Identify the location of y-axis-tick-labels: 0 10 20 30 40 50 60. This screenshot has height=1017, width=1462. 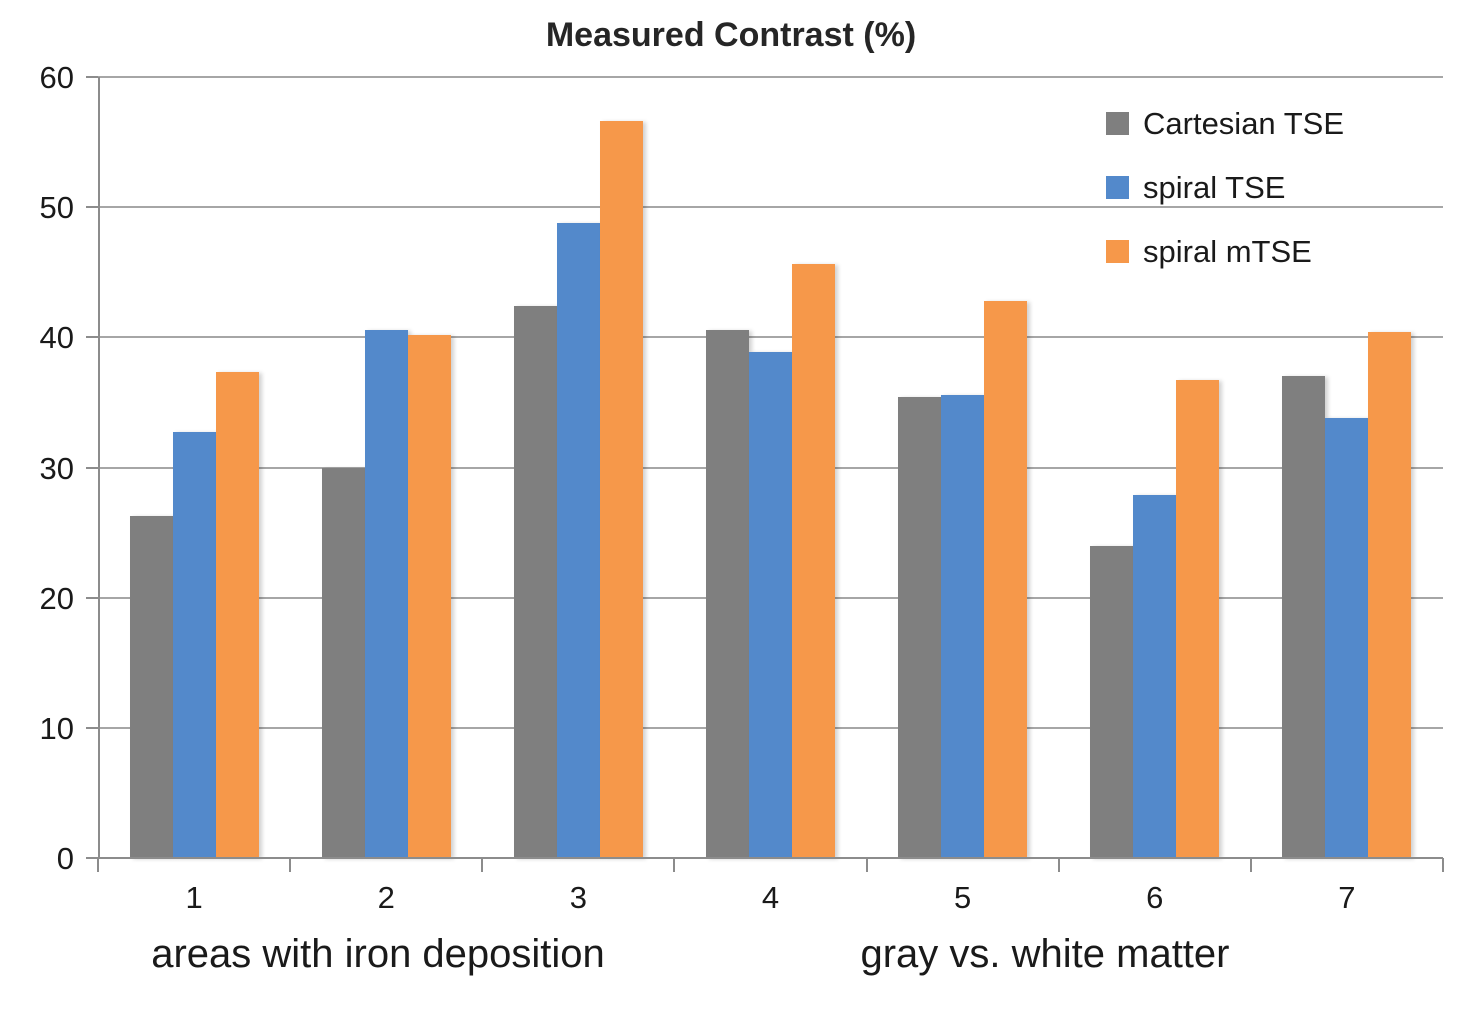
(40, 468).